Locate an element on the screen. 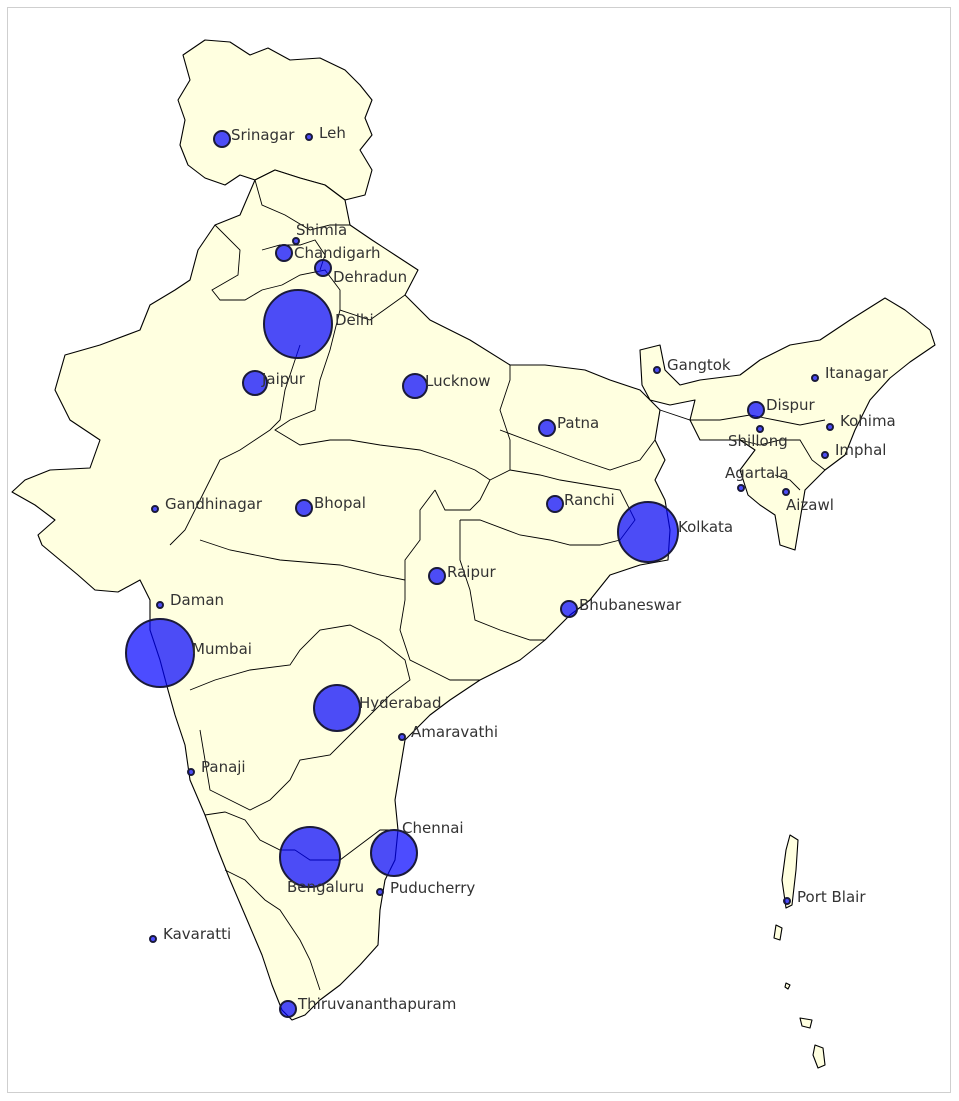 The image size is (959, 1101). city-bubble-puducherry is located at coordinates (380, 892).